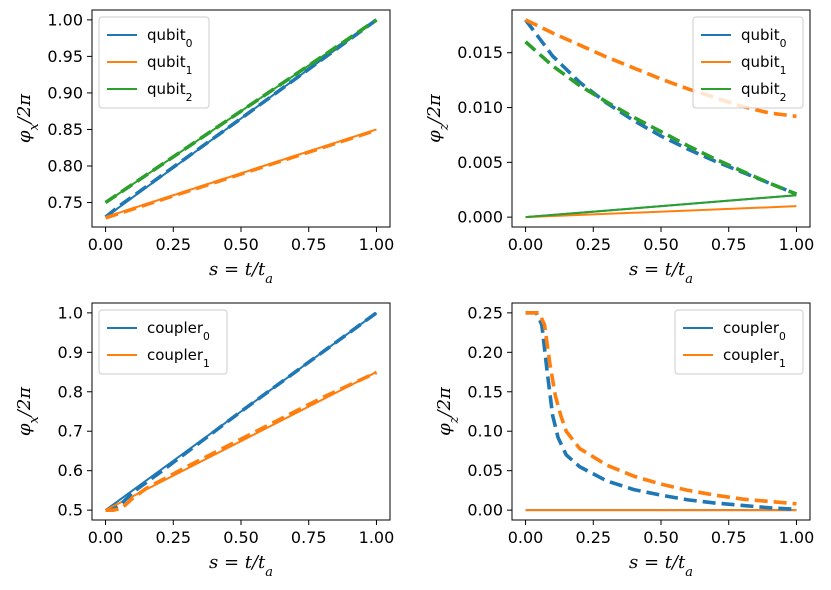 The height and width of the screenshot is (590, 831). Describe the element at coordinates (485, 510) in the screenshot. I see `y-tick-label: 0.00` at that location.